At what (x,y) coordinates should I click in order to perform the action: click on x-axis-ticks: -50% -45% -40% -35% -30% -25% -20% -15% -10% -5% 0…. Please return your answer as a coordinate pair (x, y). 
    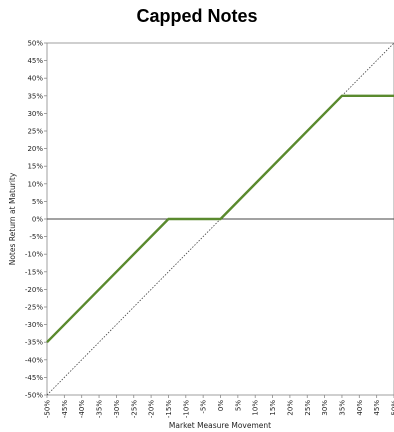
    Looking at the image, I should click on (219, 406).